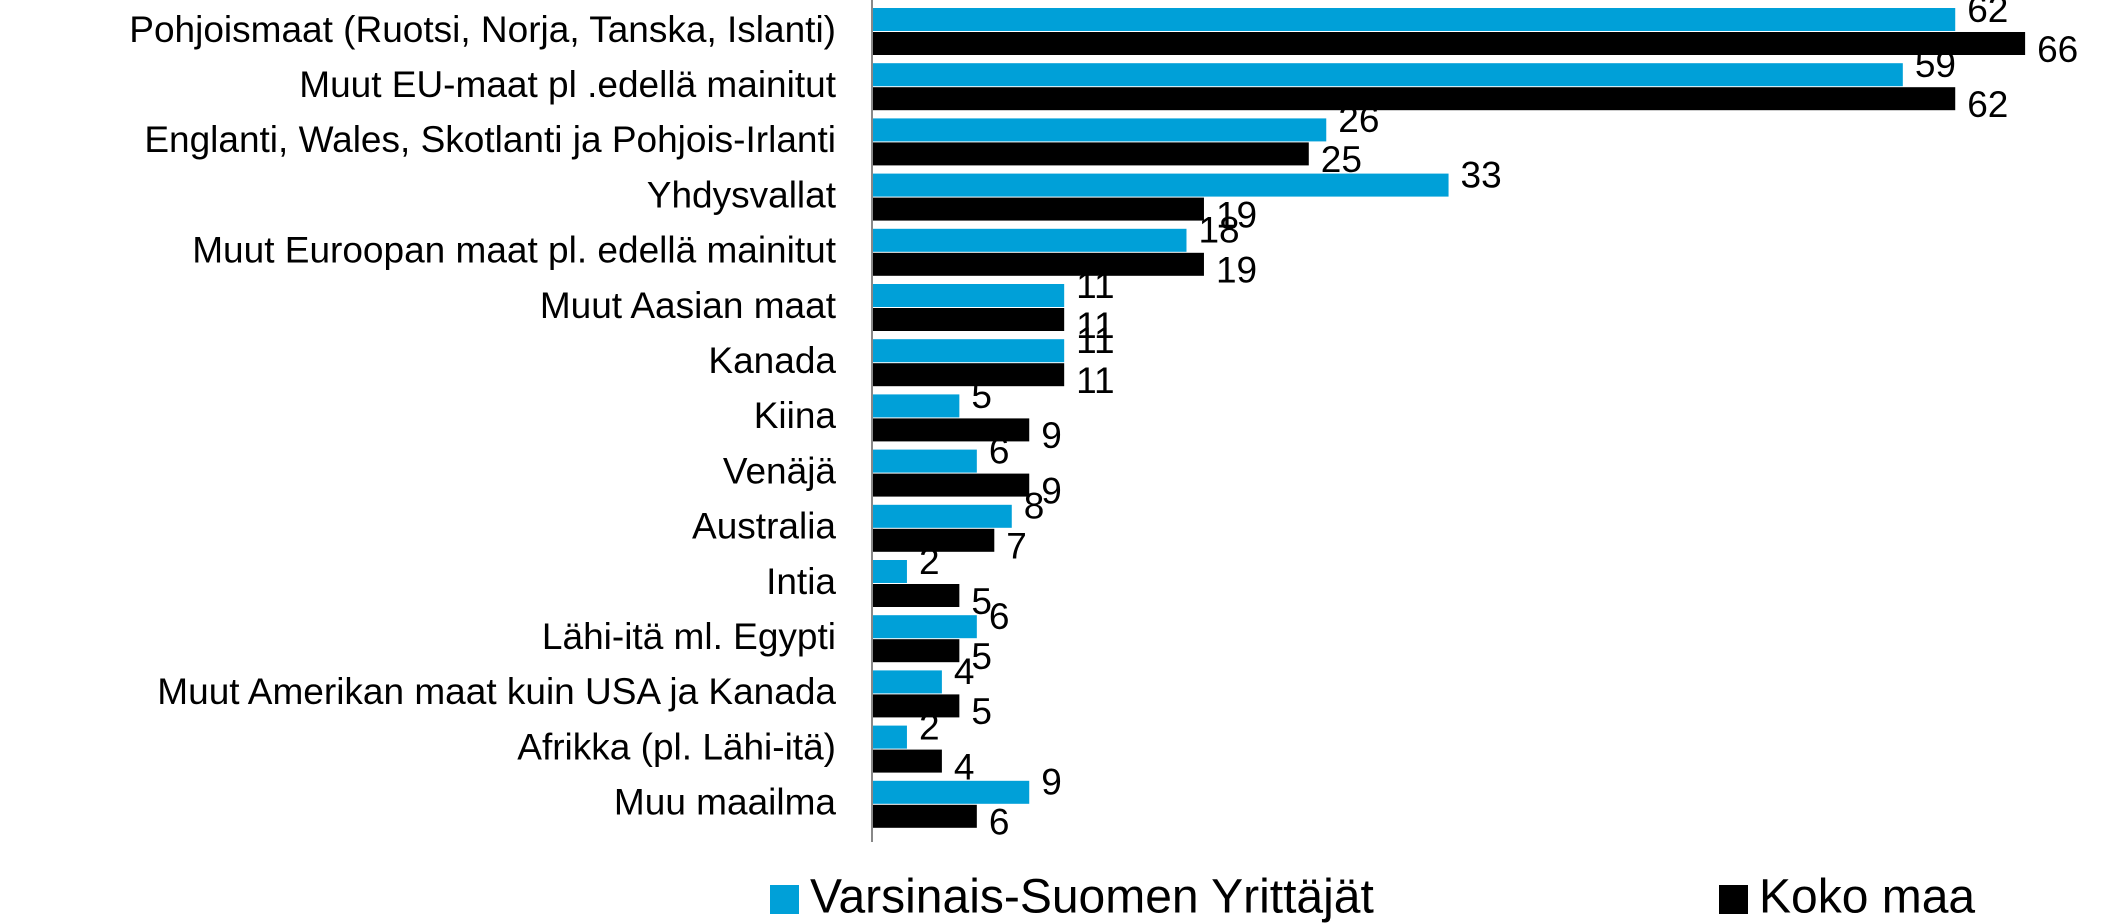 This screenshot has height=924, width=2101. What do you see at coordinates (689, 636) in the screenshot?
I see `category-label: Lähi-itä ml. Egypti` at bounding box center [689, 636].